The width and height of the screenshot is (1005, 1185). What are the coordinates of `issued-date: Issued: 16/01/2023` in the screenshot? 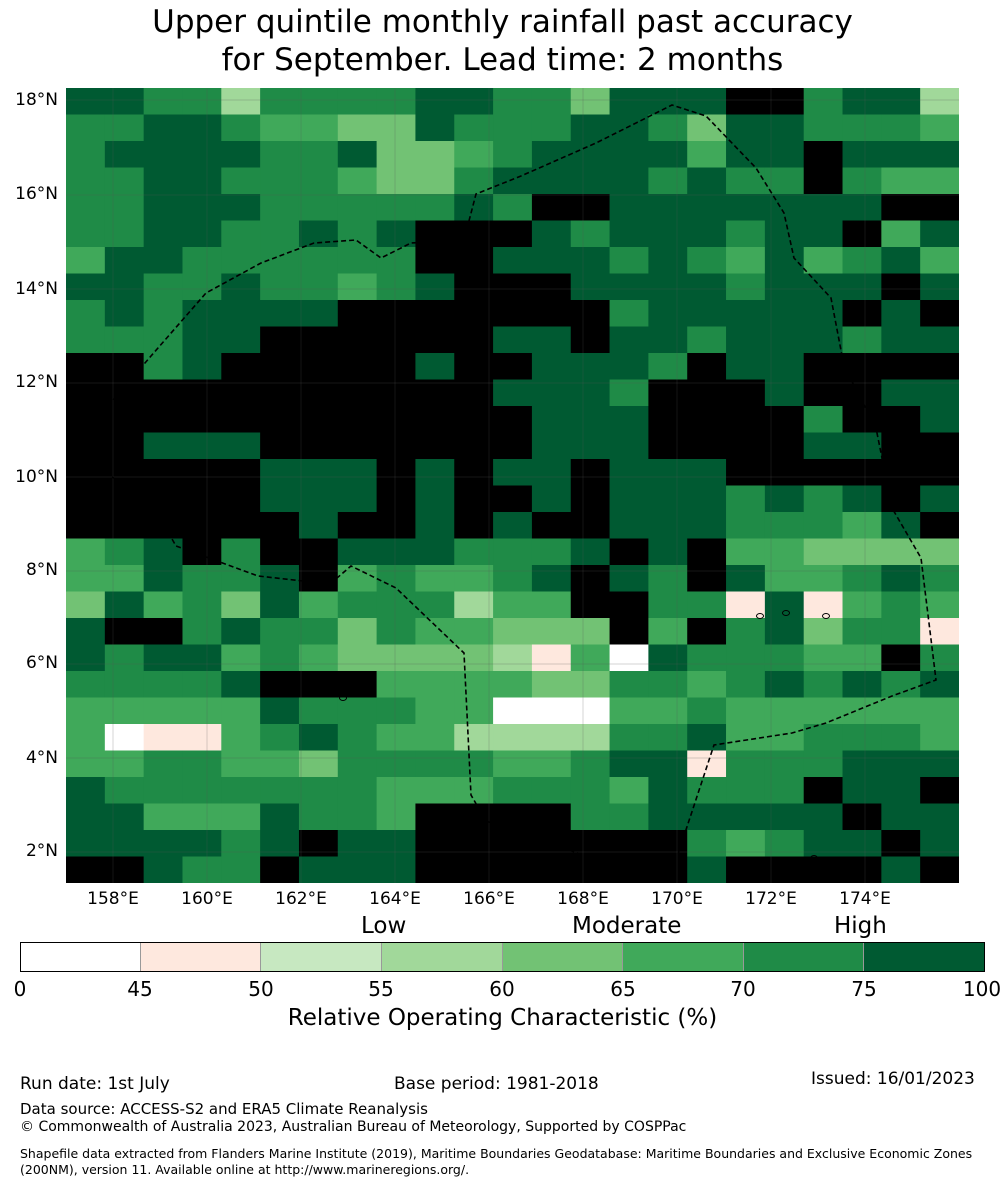 It's located at (893, 1079).